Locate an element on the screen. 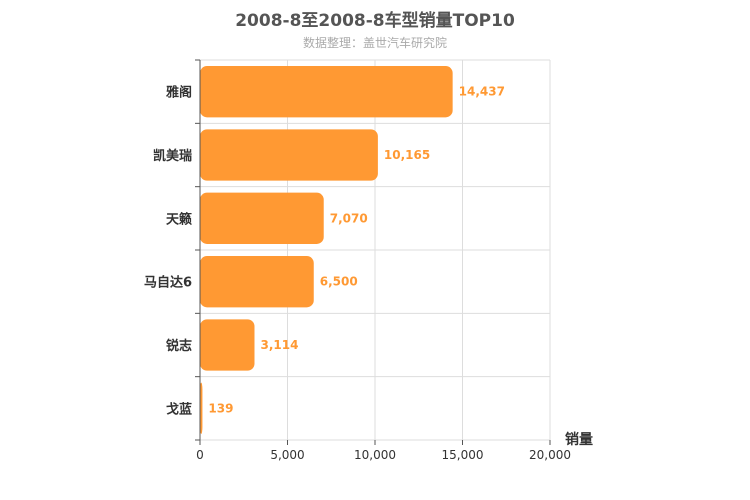 The image size is (750, 500). data-label: 14,437 is located at coordinates (482, 92).